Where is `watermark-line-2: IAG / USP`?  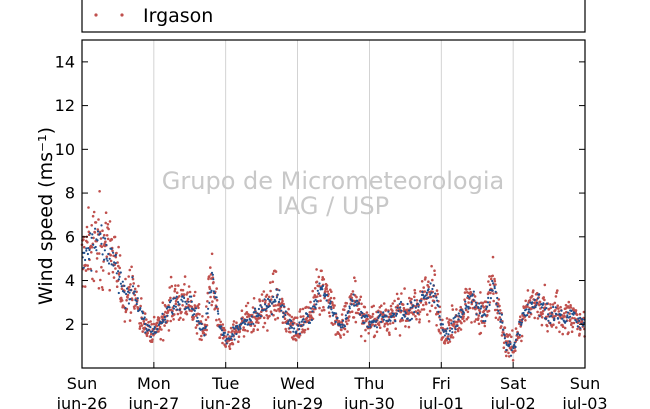 watermark-line-2: IAG / USP is located at coordinates (333, 206).